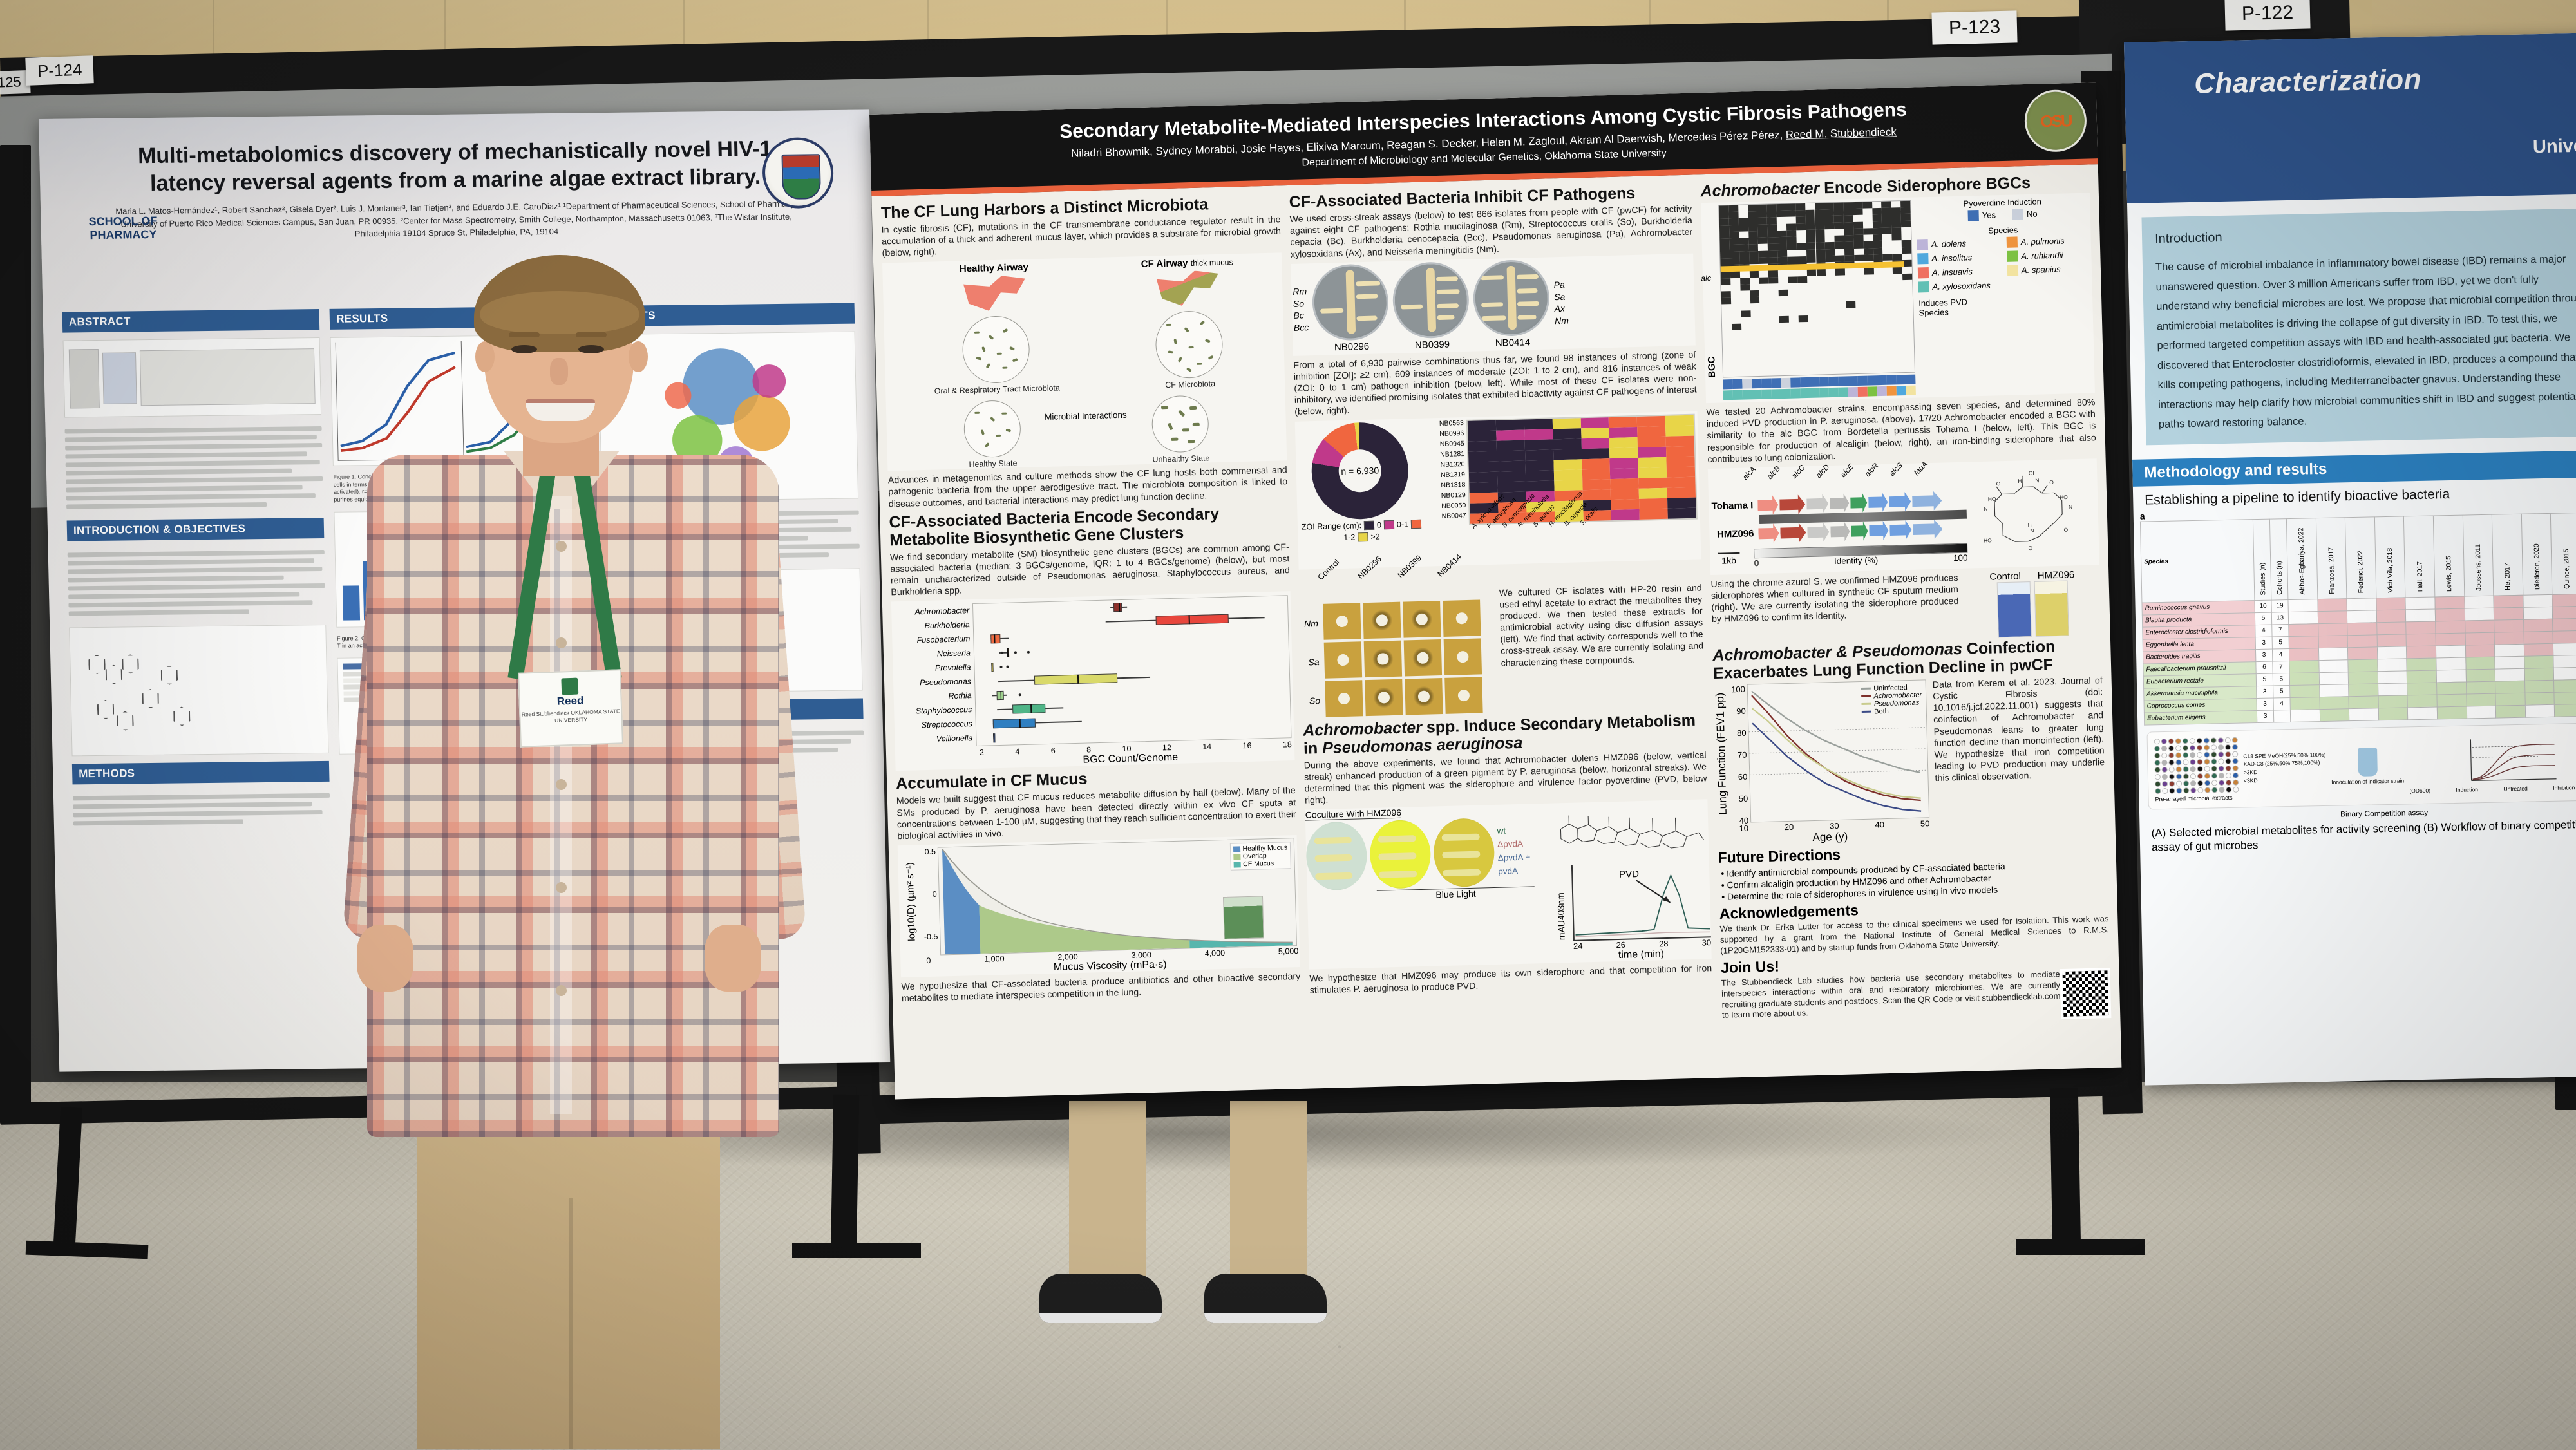  What do you see at coordinates (1900, 530) in the screenshot?
I see `gene-arrow-alcS-hmz` at bounding box center [1900, 530].